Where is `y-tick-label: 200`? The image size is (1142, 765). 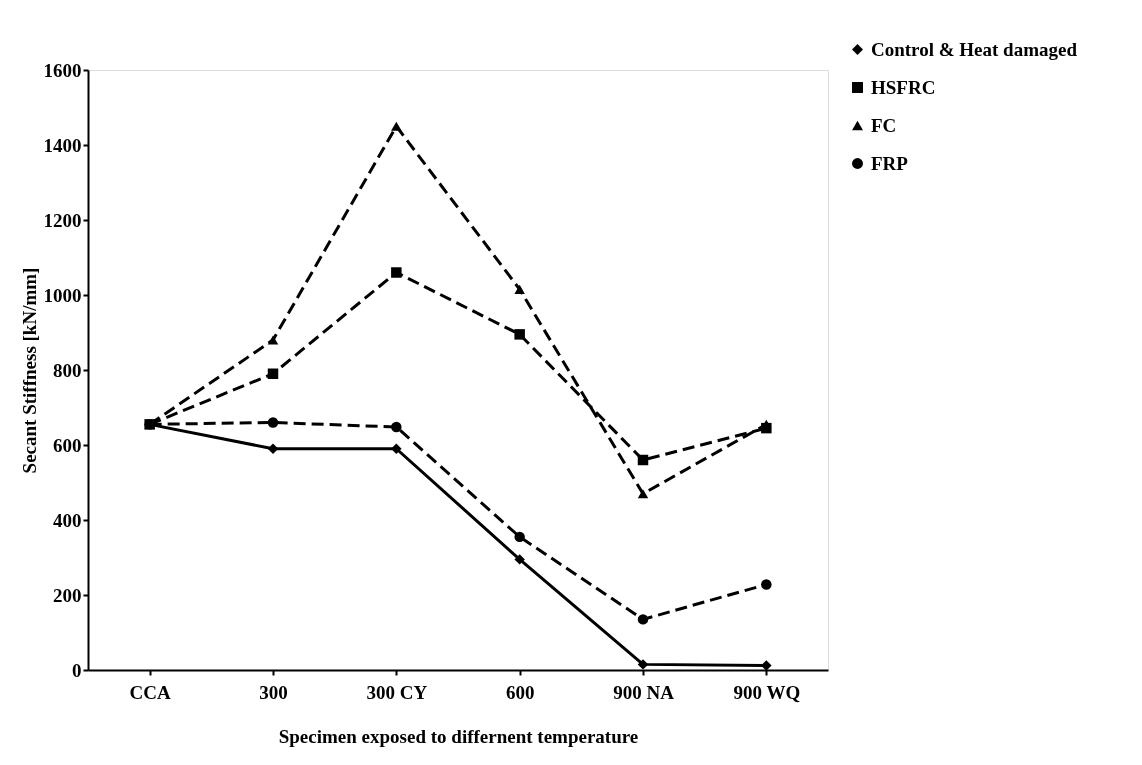 y-tick-label: 200 is located at coordinates (67, 595).